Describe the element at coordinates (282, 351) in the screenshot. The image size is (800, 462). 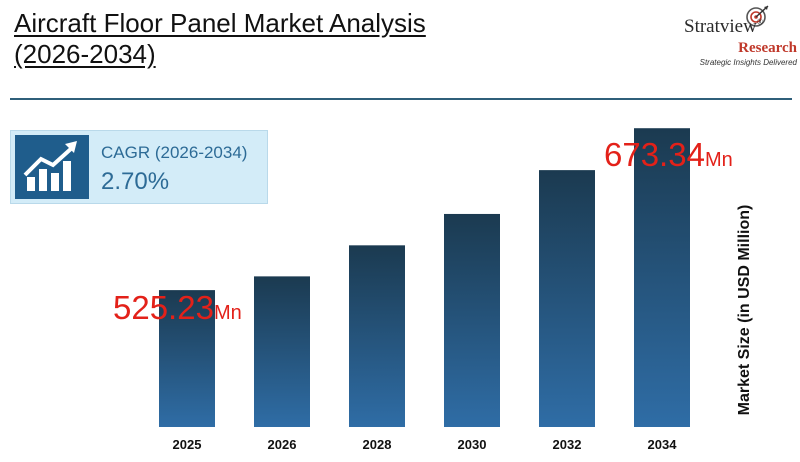
I see `bar-2026` at that location.